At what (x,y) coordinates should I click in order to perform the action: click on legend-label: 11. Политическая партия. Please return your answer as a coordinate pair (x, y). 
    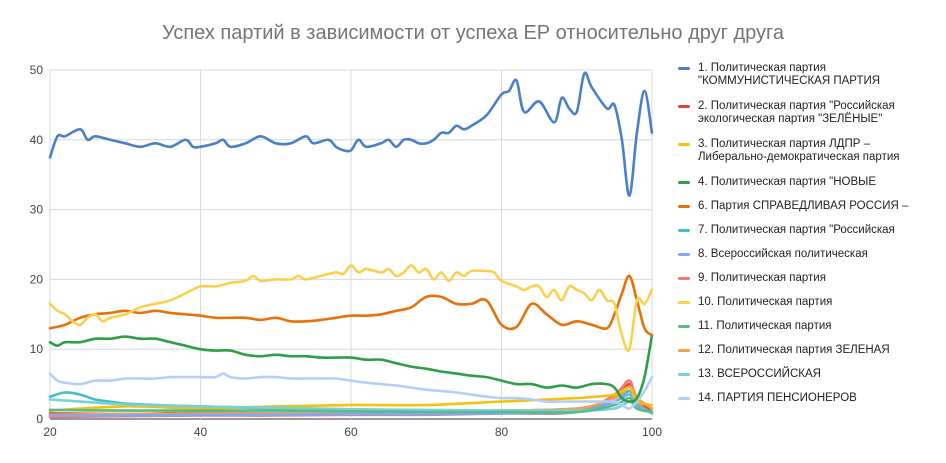
    Looking at the image, I should click on (765, 326).